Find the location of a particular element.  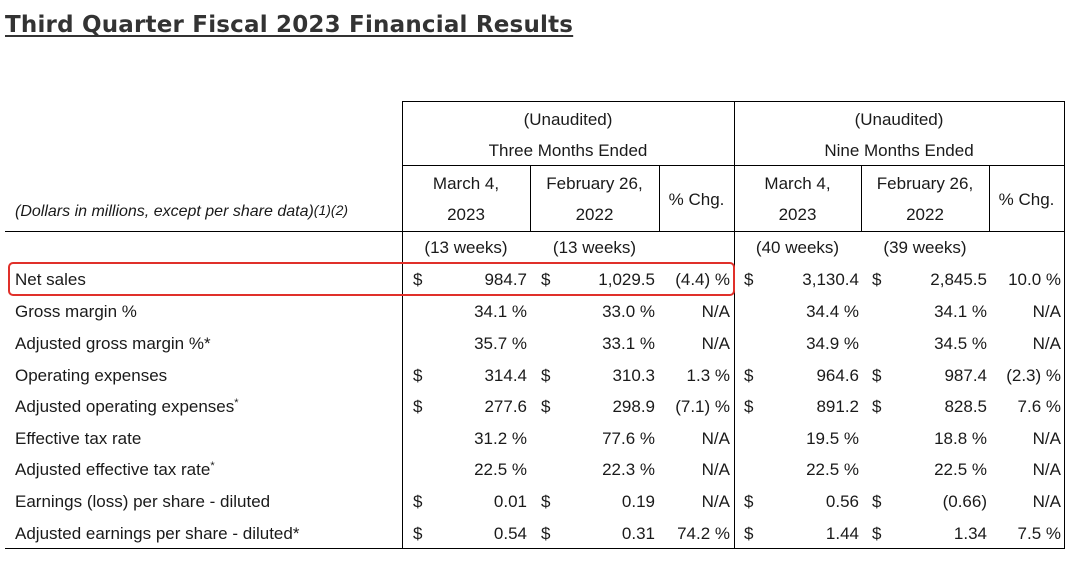

cell-value: 1.34 is located at coordinates (970, 533).